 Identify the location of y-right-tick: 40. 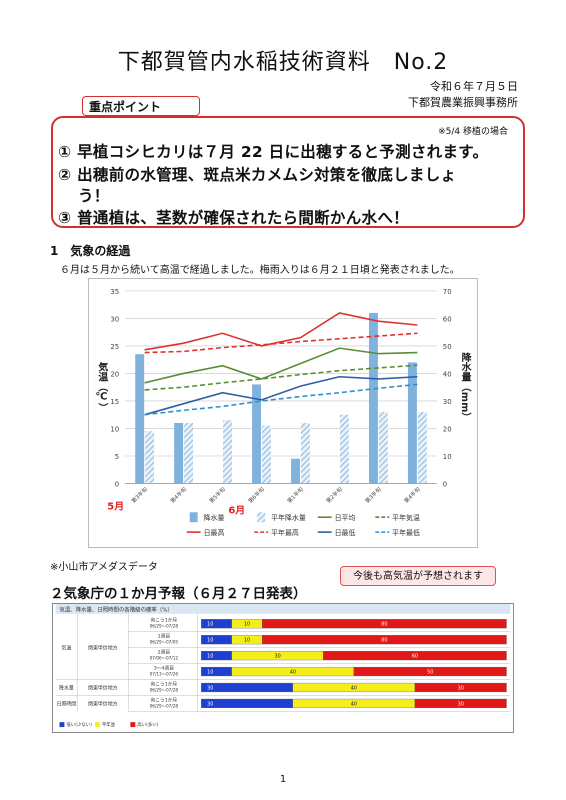
(447, 374).